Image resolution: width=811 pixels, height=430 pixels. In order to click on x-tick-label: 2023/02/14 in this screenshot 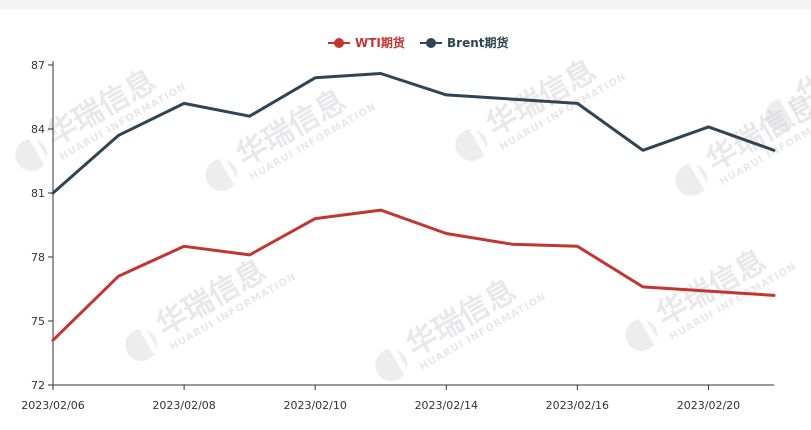, I will do `click(446, 405)`.